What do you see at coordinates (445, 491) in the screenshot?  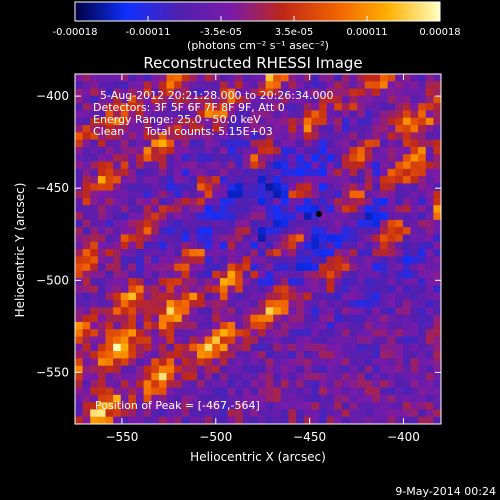 I see `footer-date: 9-May-2014 00:24` at bounding box center [445, 491].